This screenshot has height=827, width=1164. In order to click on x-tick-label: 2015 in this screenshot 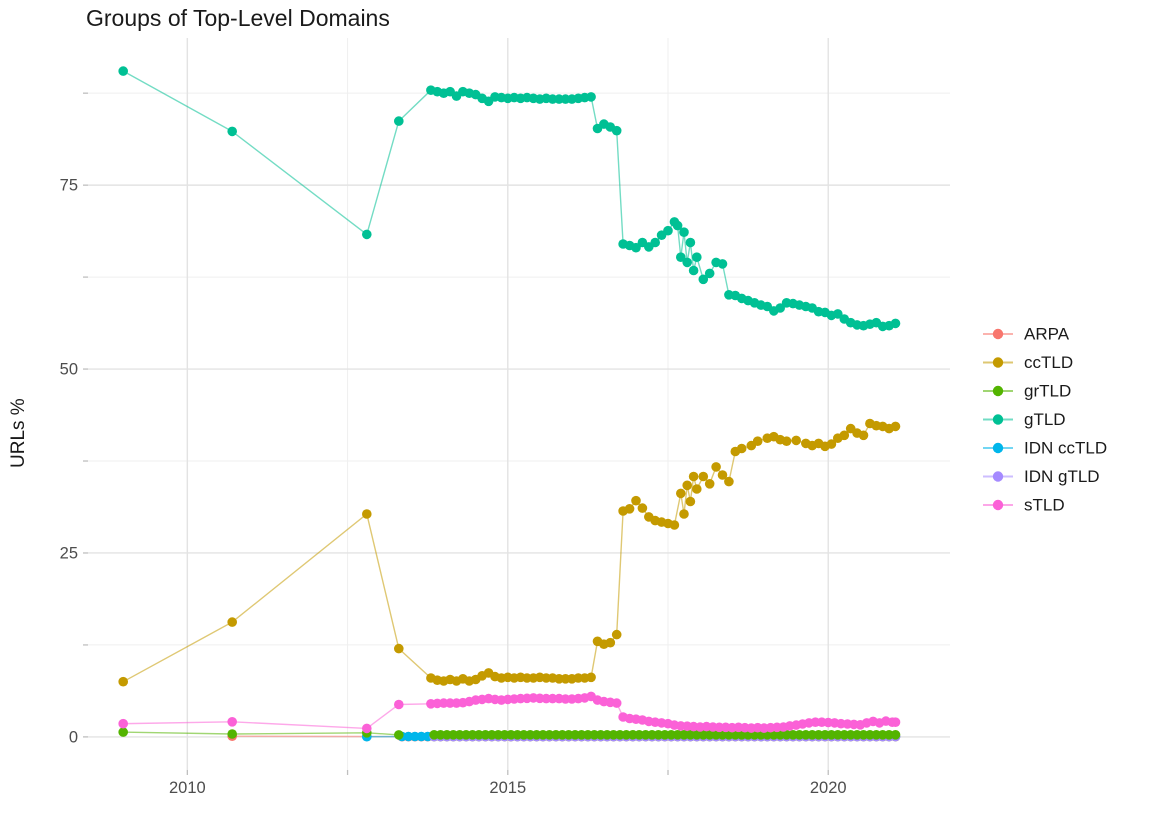, I will do `click(507, 788)`.